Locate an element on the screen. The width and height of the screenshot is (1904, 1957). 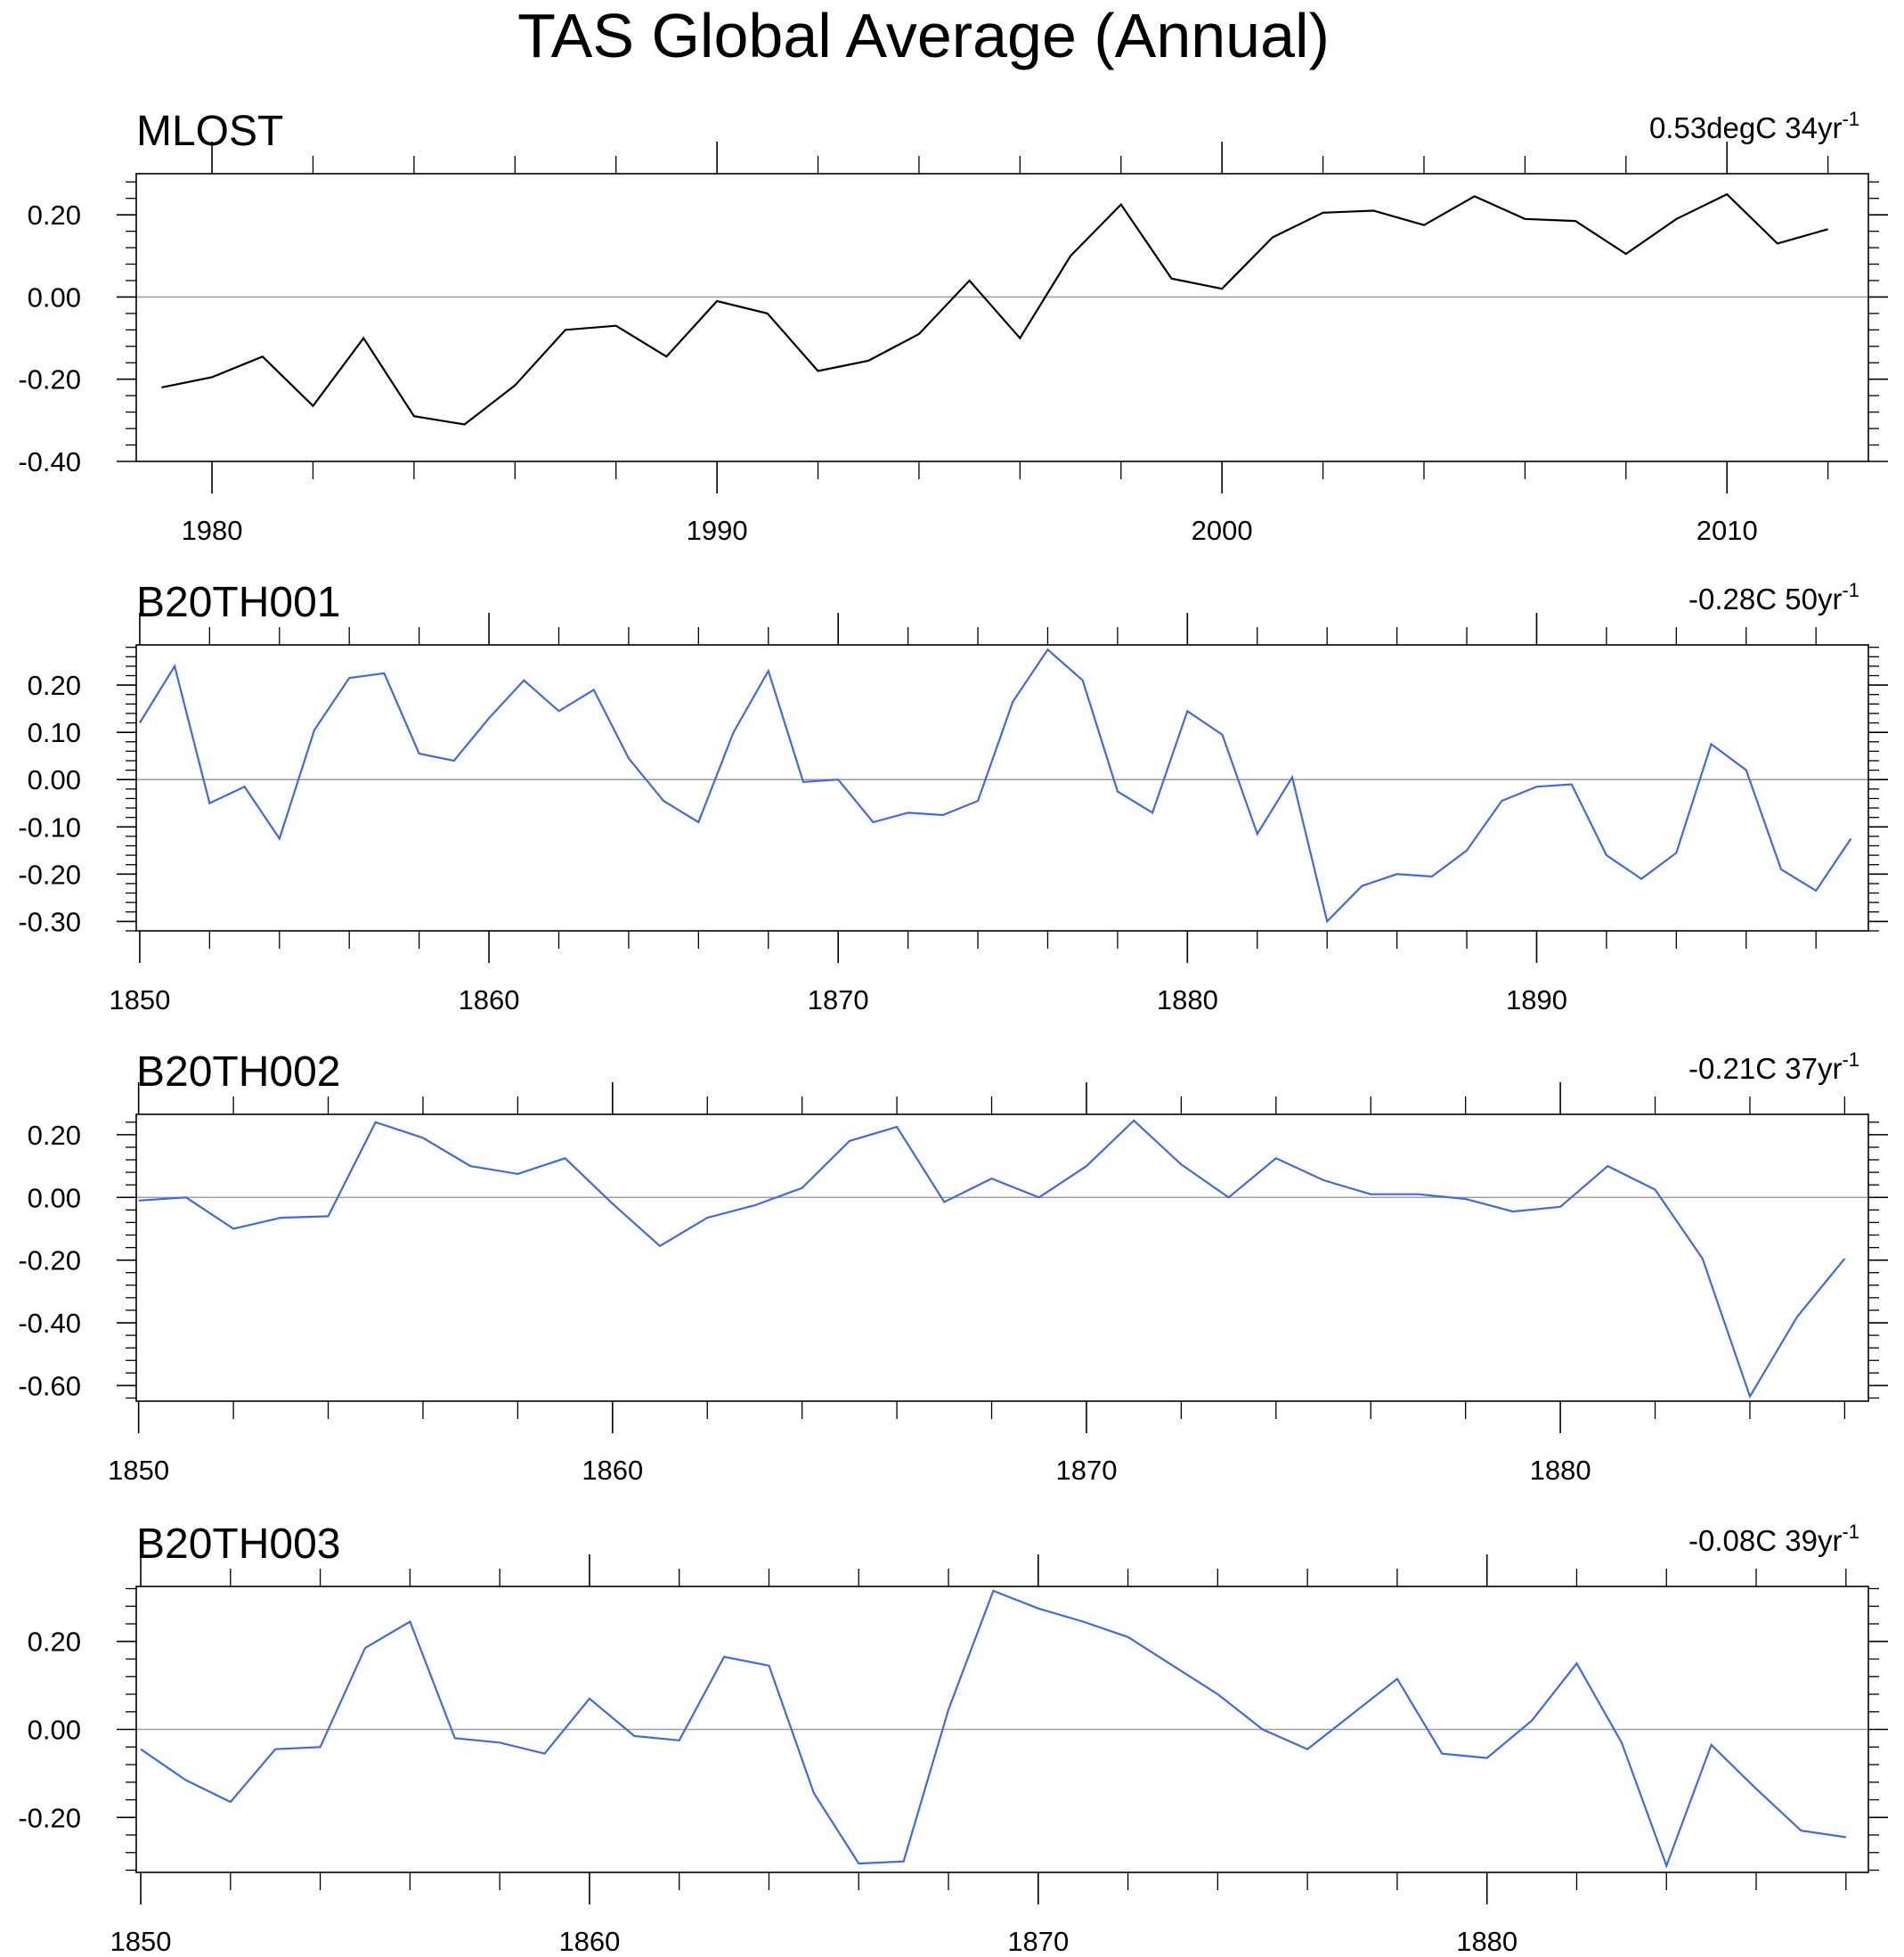
x-tick-label: 1870 is located at coordinates (1038, 1942).